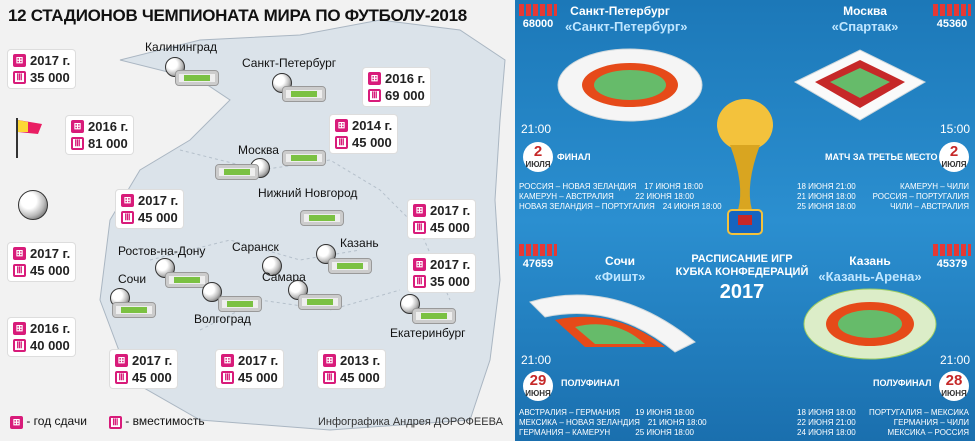 This screenshot has width=975, height=441. What do you see at coordinates (308, 193) in the screenshot?
I see `city-label: Нижний Новгород` at bounding box center [308, 193].